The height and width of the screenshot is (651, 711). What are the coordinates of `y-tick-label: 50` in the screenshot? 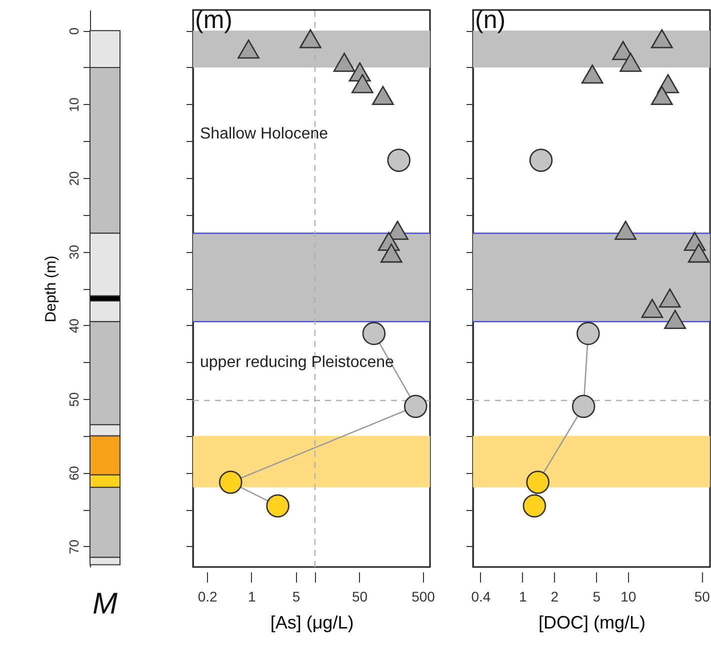 It's located at (74, 399).